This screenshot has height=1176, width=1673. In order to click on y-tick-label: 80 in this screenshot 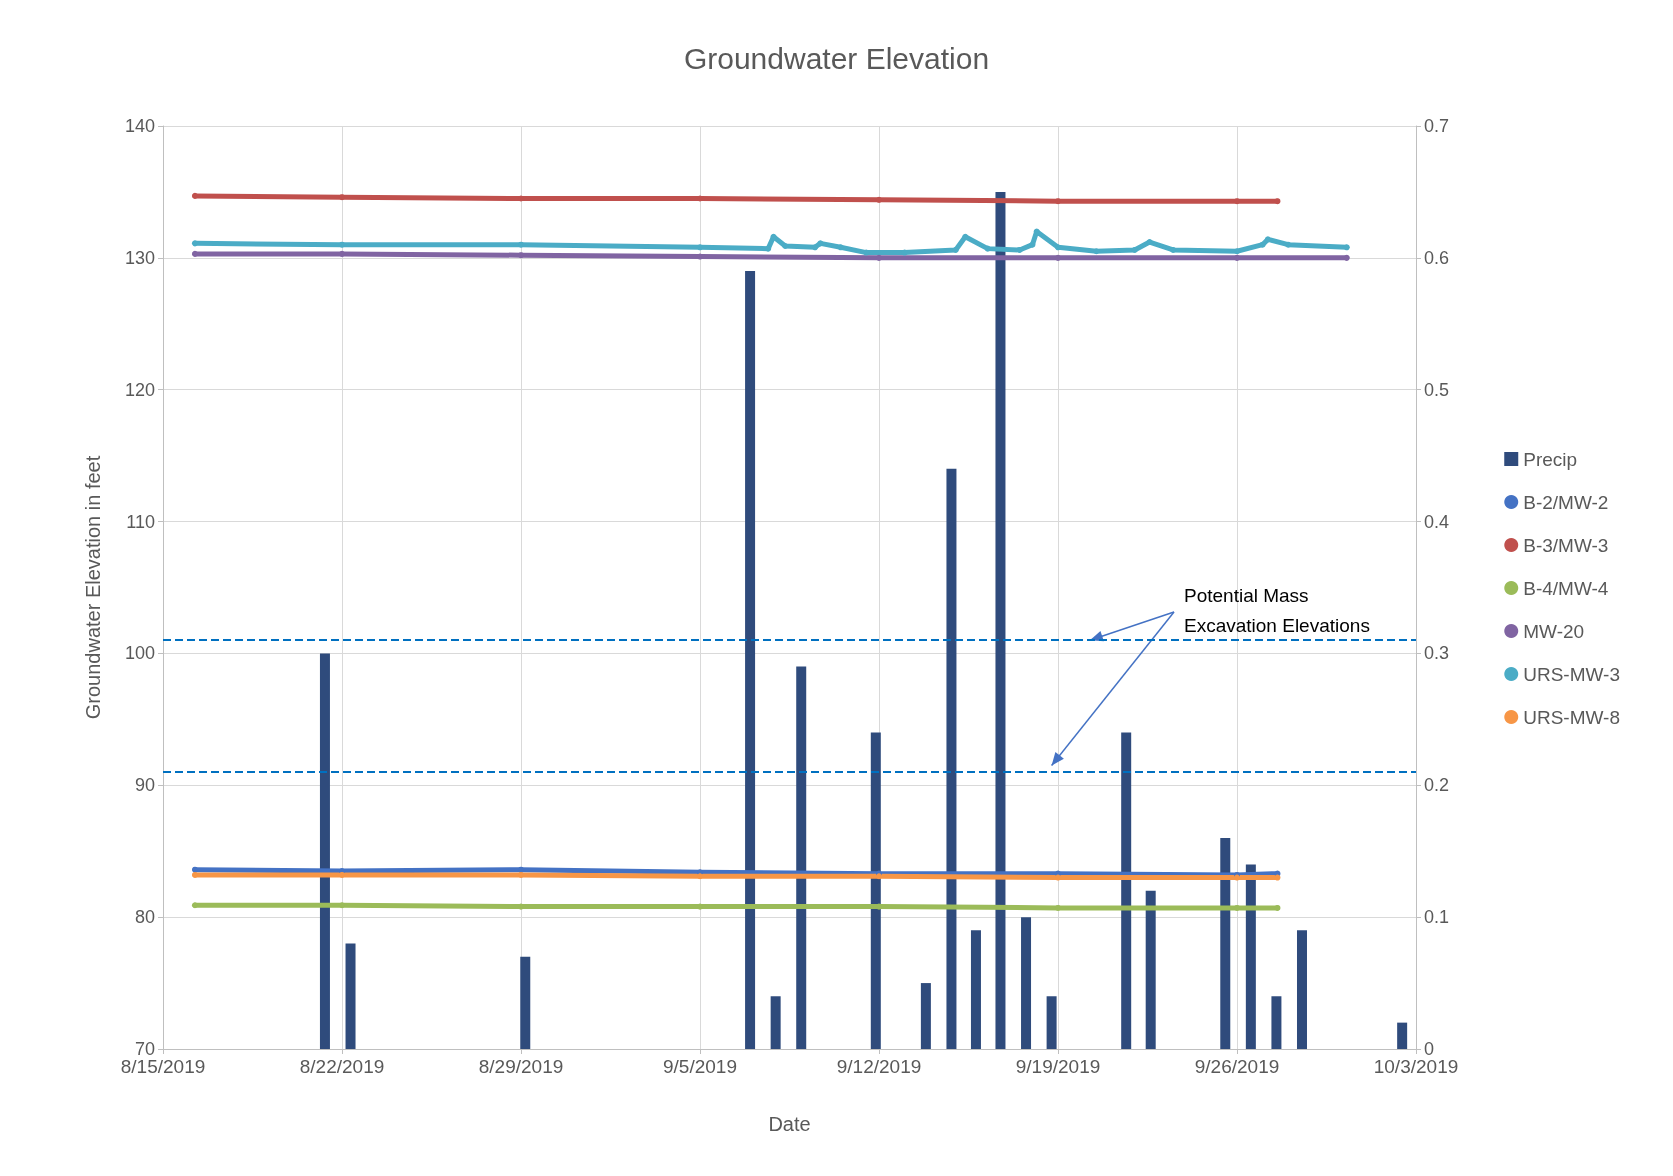, I will do `click(144, 917)`.